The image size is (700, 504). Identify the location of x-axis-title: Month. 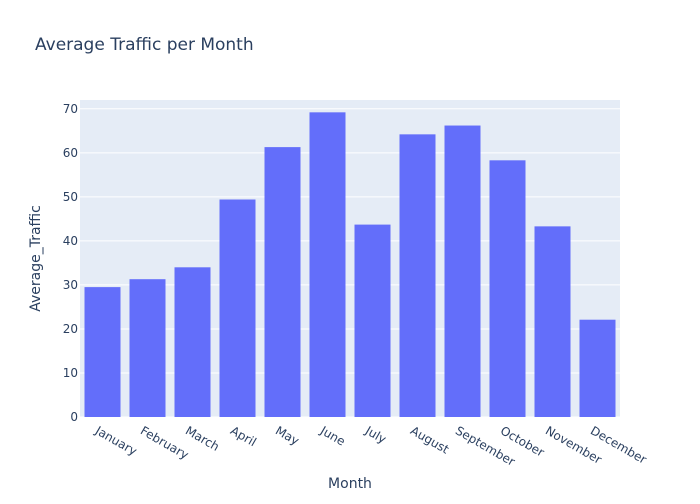
(350, 484).